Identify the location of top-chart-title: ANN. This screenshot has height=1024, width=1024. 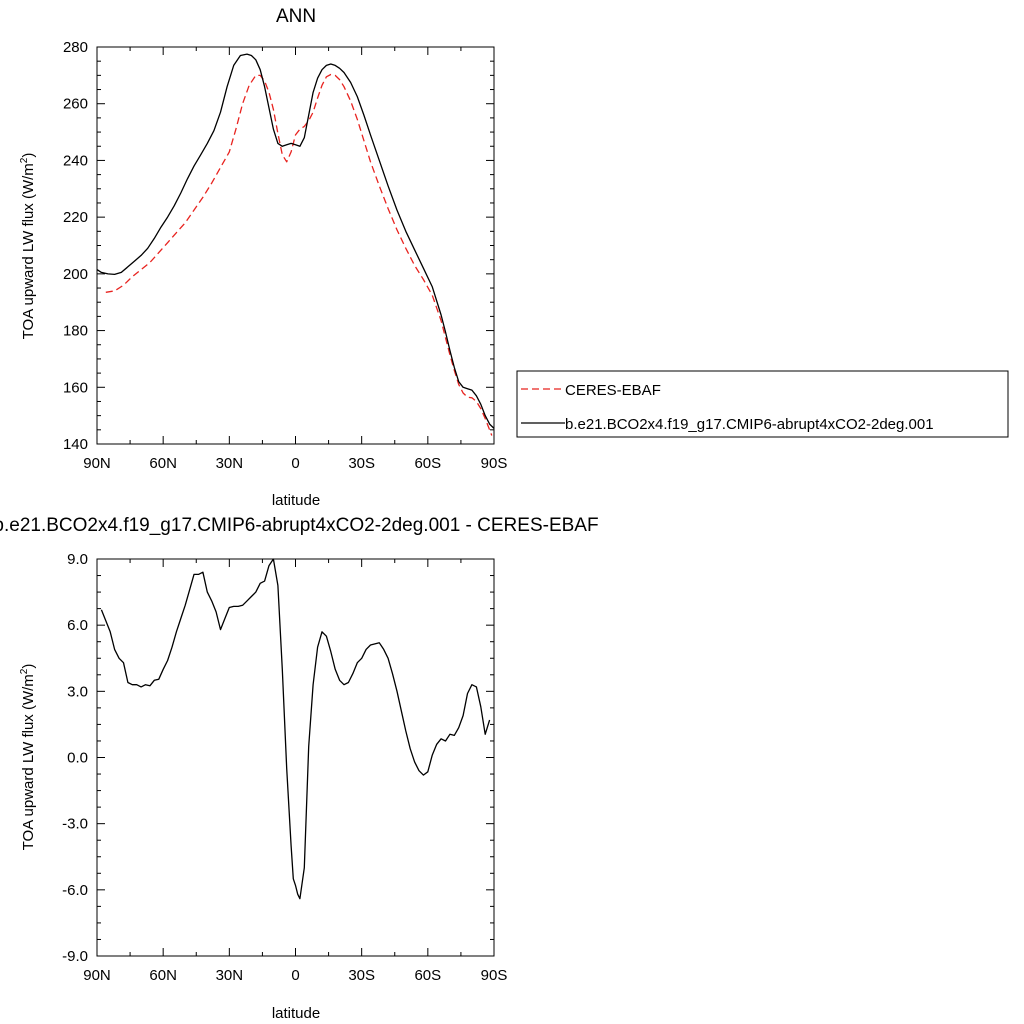
(296, 16).